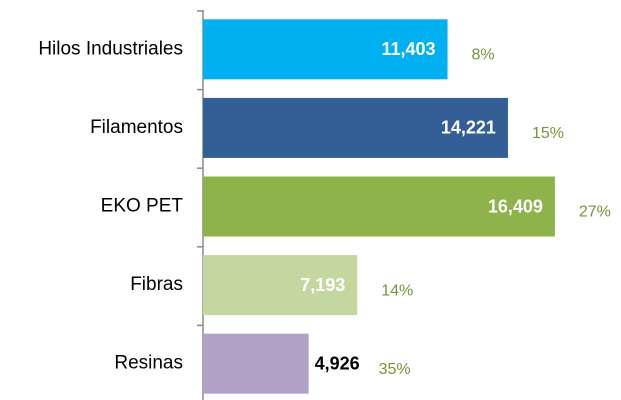  Describe the element at coordinates (142, 206) in the screenshot. I see `category-label: EKO PET` at that location.